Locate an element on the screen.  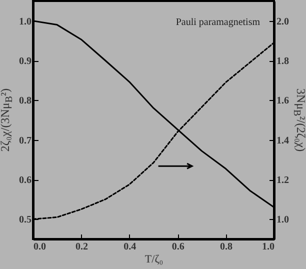
x-tick-label: 0.6 is located at coordinates (178, 247).